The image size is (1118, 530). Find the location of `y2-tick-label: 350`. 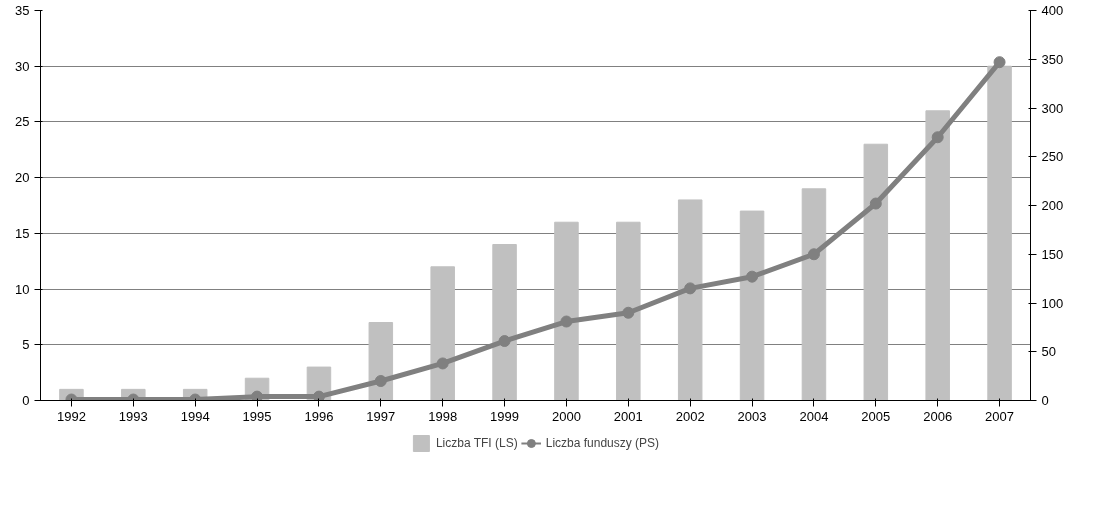

y2-tick-label: 350 is located at coordinates (1052, 59).